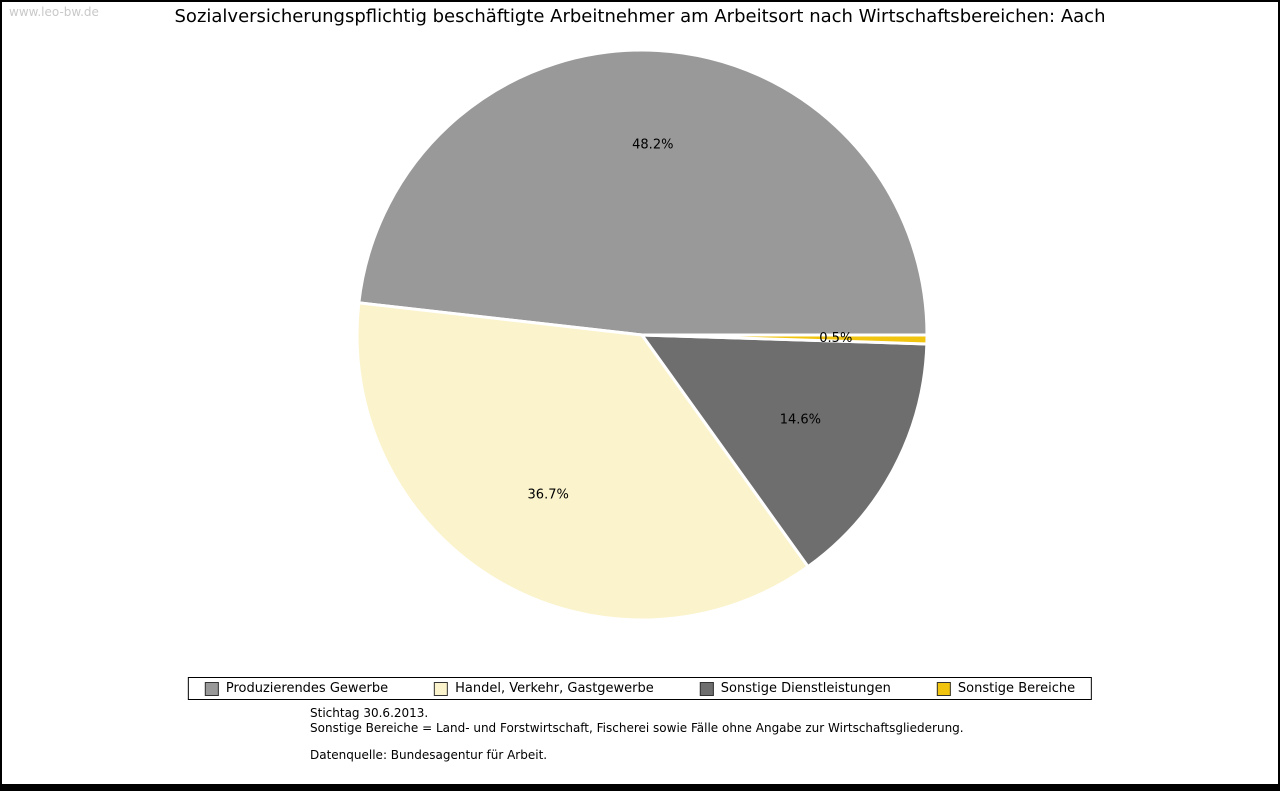  I want to click on legend-label: Sonstige Dienstleistungen, so click(805, 688).